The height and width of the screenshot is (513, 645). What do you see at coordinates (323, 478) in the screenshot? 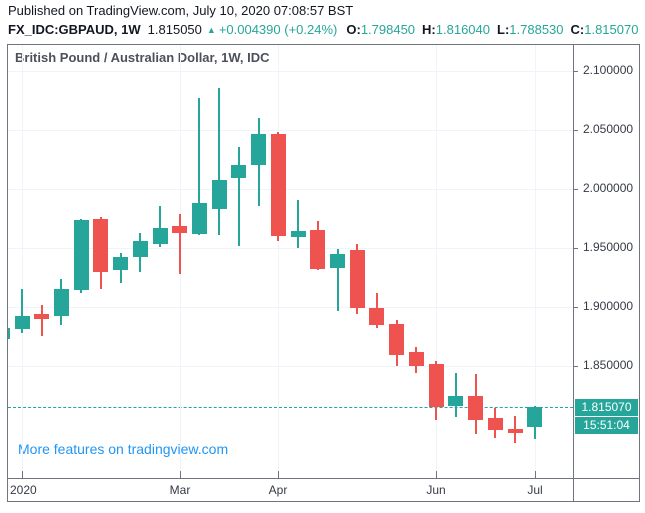
I see `time-axis-separator` at bounding box center [323, 478].